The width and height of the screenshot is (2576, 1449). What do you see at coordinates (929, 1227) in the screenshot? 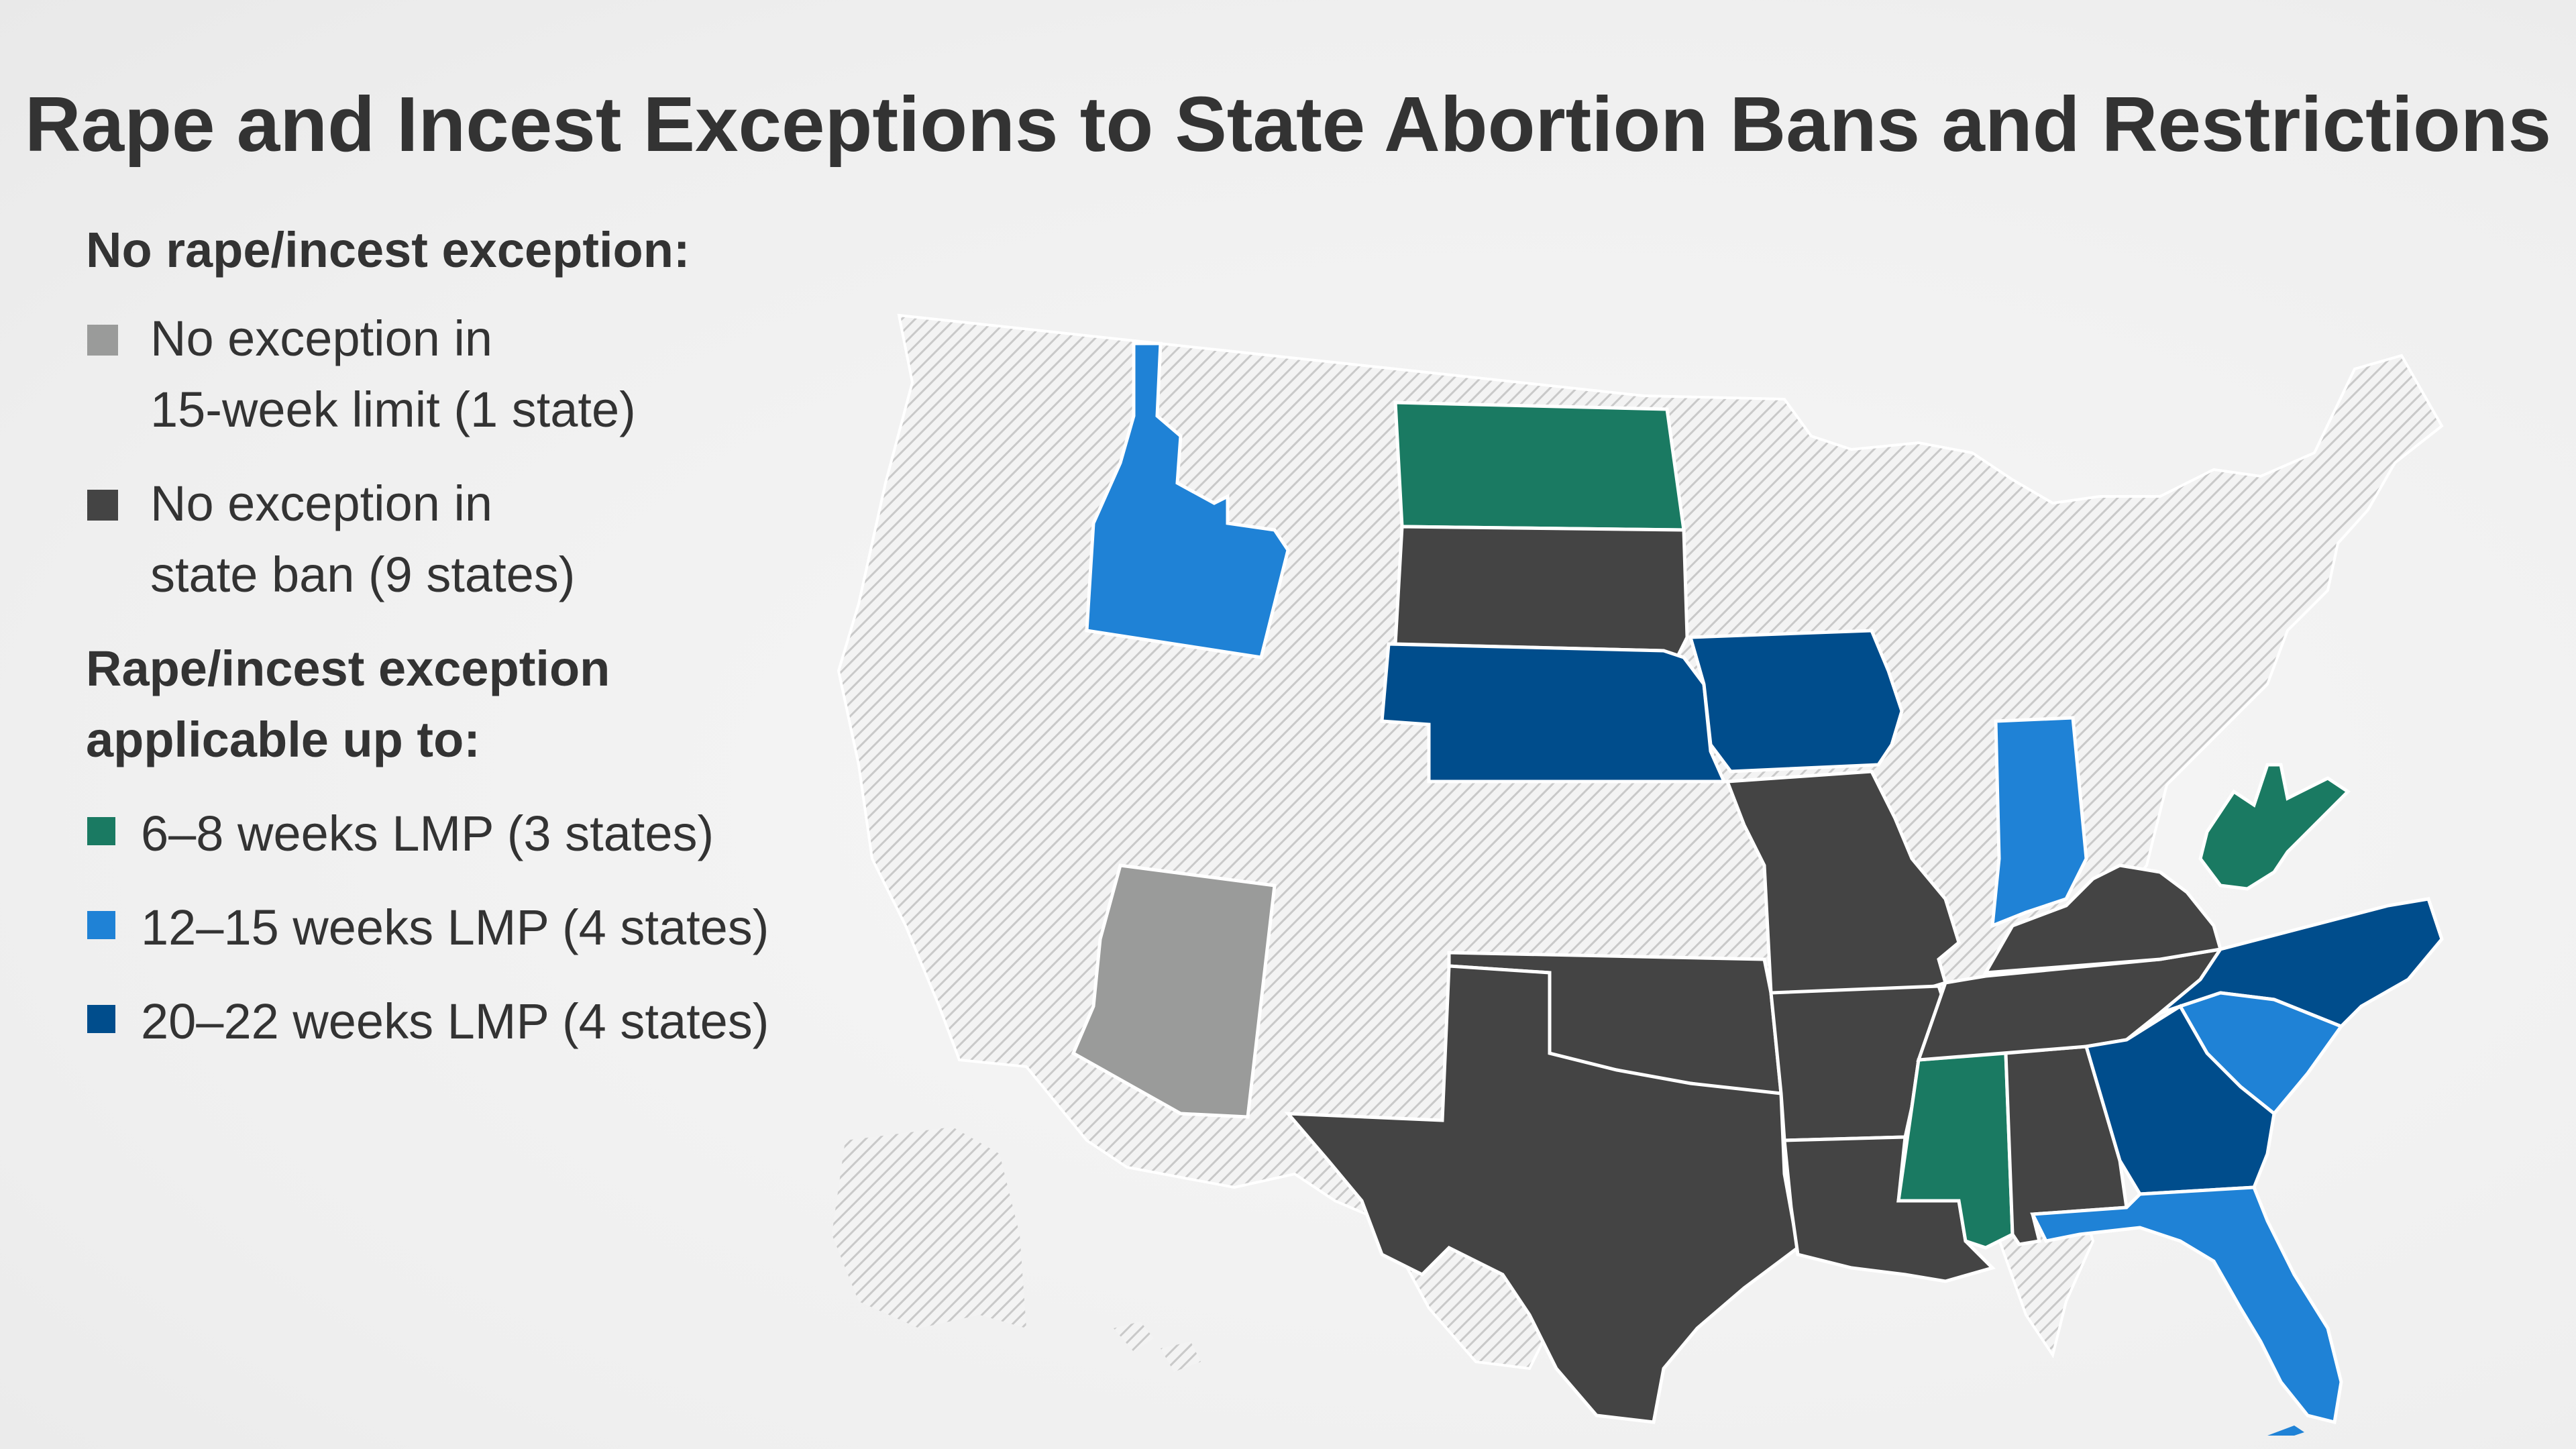
I see `alaska-hatched` at bounding box center [929, 1227].